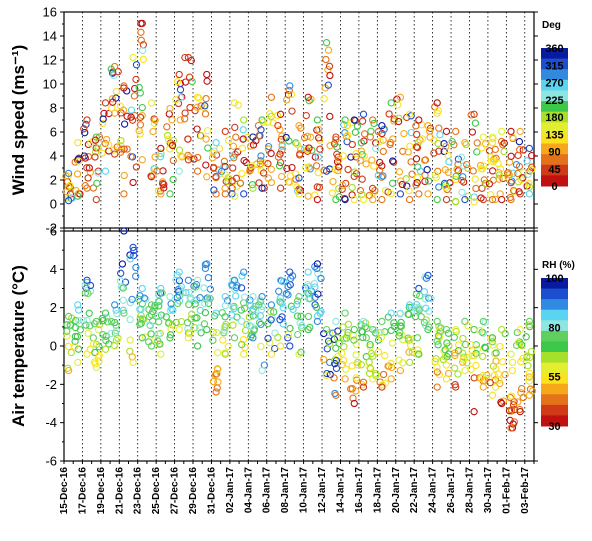 This screenshot has height=541, width=592. Describe the element at coordinates (554, 378) in the screenshot. I see `temp-colorbar-label: 55` at that location.